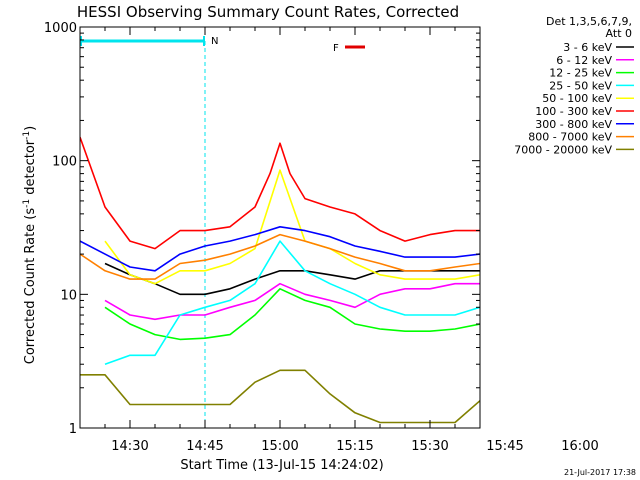 Image resolution: width=640 pixels, height=480 pixels. I want to click on x-tick-label: 15:00, so click(279, 446).